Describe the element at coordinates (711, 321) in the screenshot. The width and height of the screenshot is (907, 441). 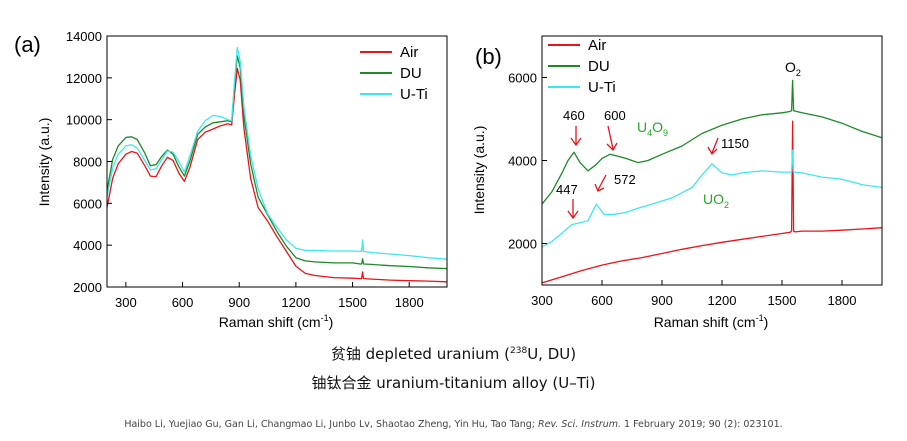
I see `panel-b-x-axis-label: Raman shift (cm-1)` at that location.